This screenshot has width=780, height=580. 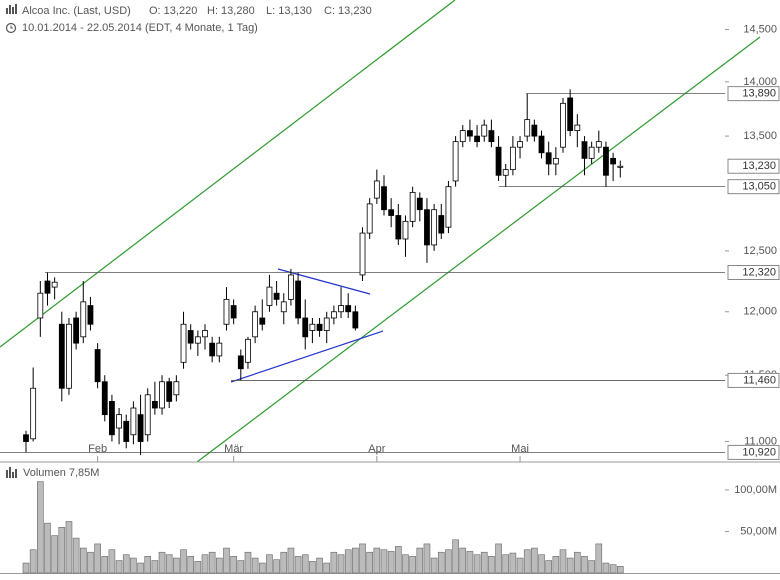 What do you see at coordinates (348, 11) in the screenshot?
I see `ohlc-close: C: 13,230` at bounding box center [348, 11].